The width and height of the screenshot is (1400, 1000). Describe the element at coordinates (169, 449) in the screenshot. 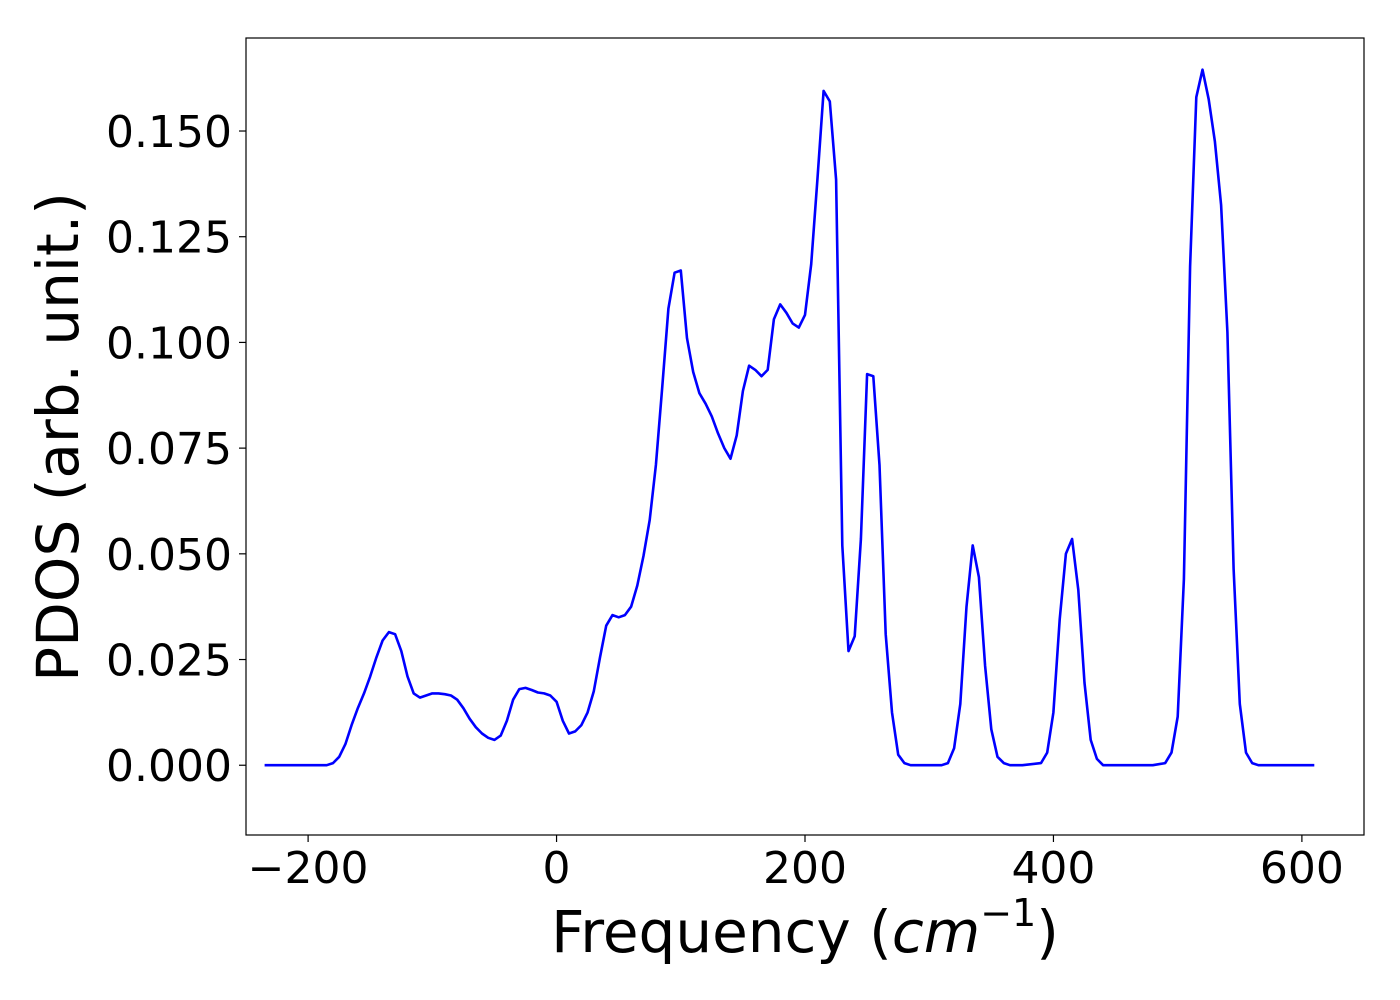

I see `y-tick-label: 0.075` at that location.